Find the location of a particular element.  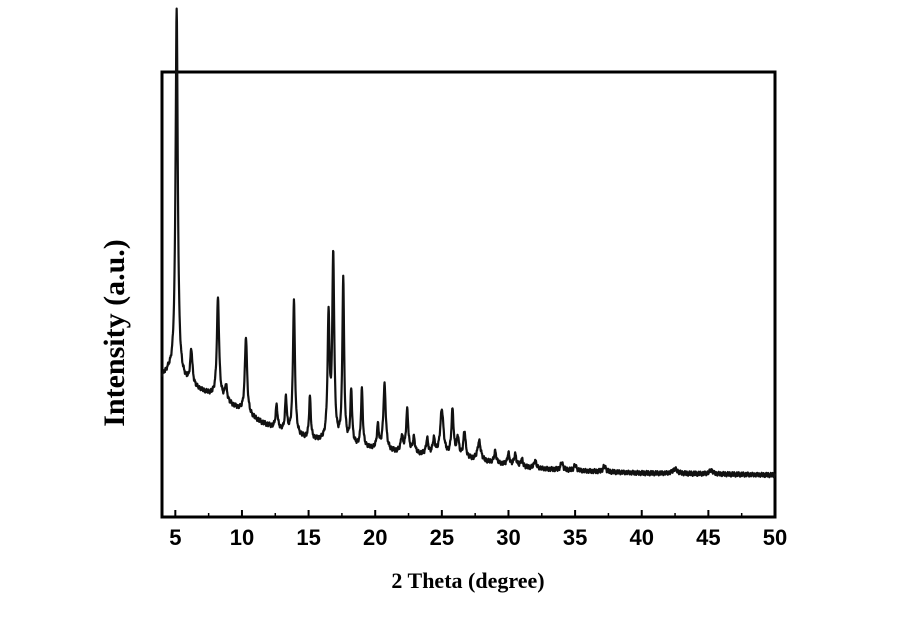

x-tick-label-20: 20 is located at coordinates (375, 537).